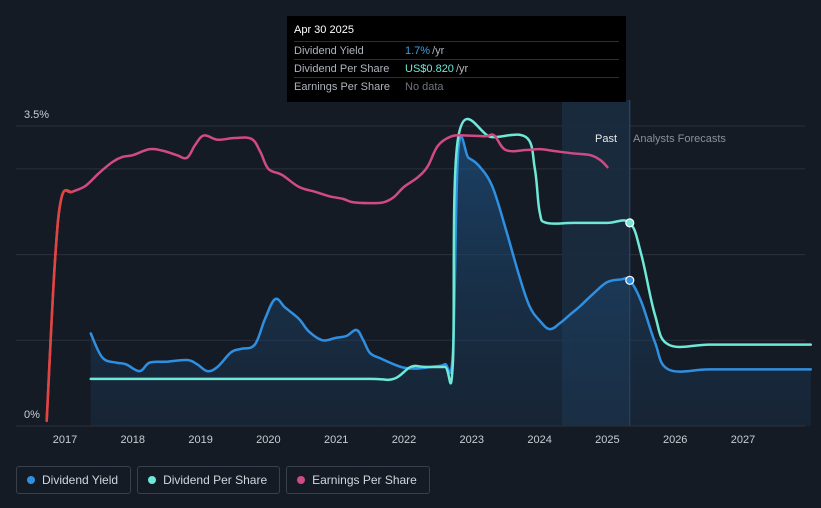  Describe the element at coordinates (607, 440) in the screenshot. I see `x-tick-label: 2025` at that location.